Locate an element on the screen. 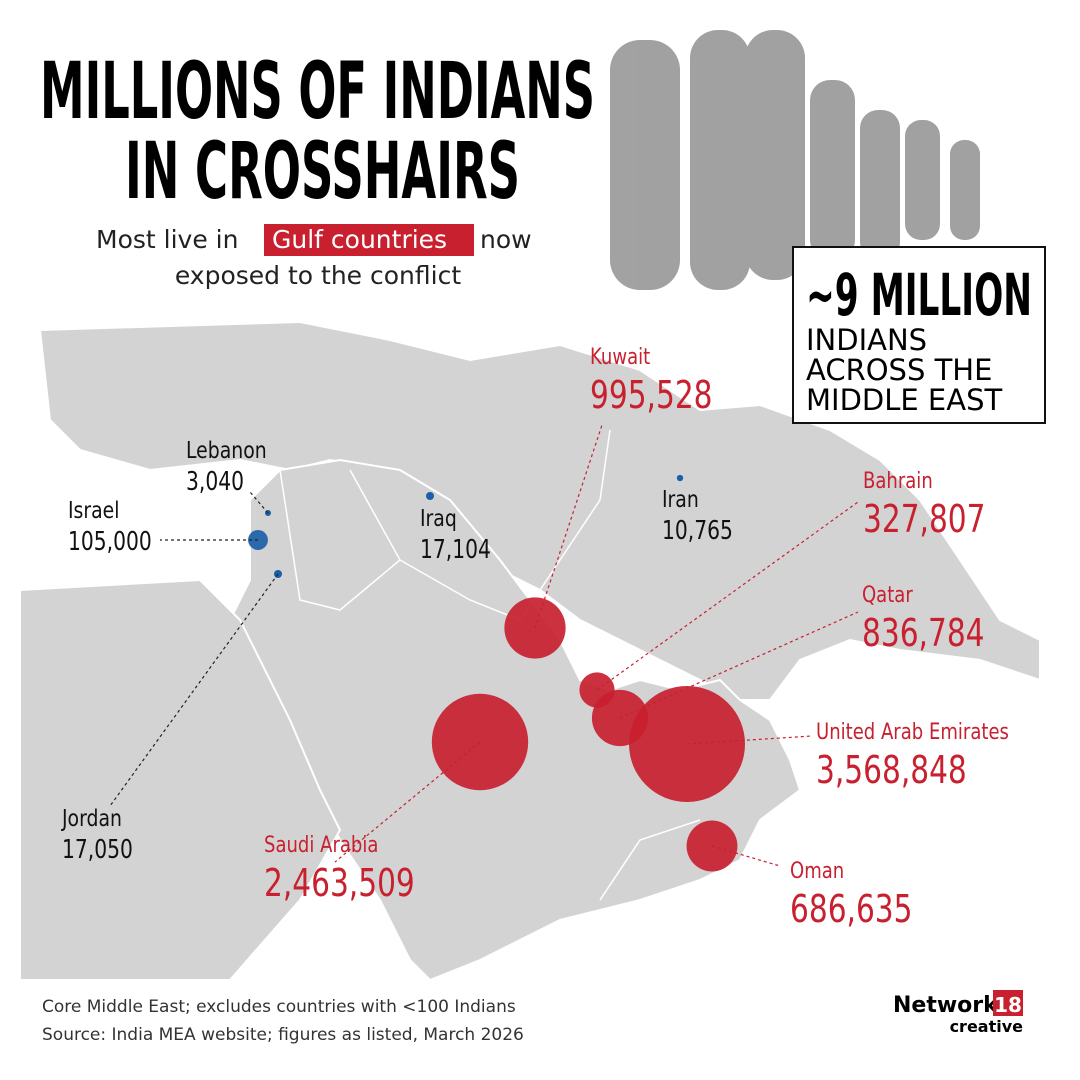  subtitle: now is located at coordinates (506, 239).